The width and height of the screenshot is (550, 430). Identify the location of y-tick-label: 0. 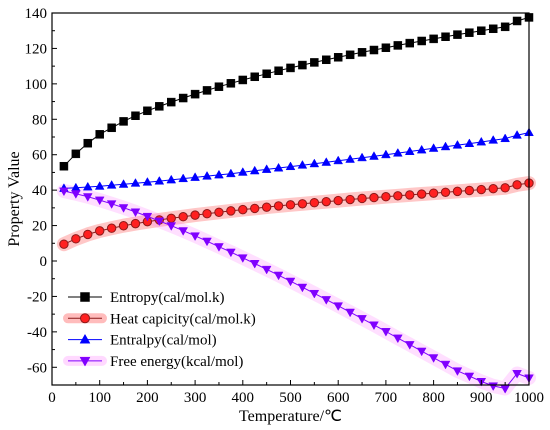
(44, 262).